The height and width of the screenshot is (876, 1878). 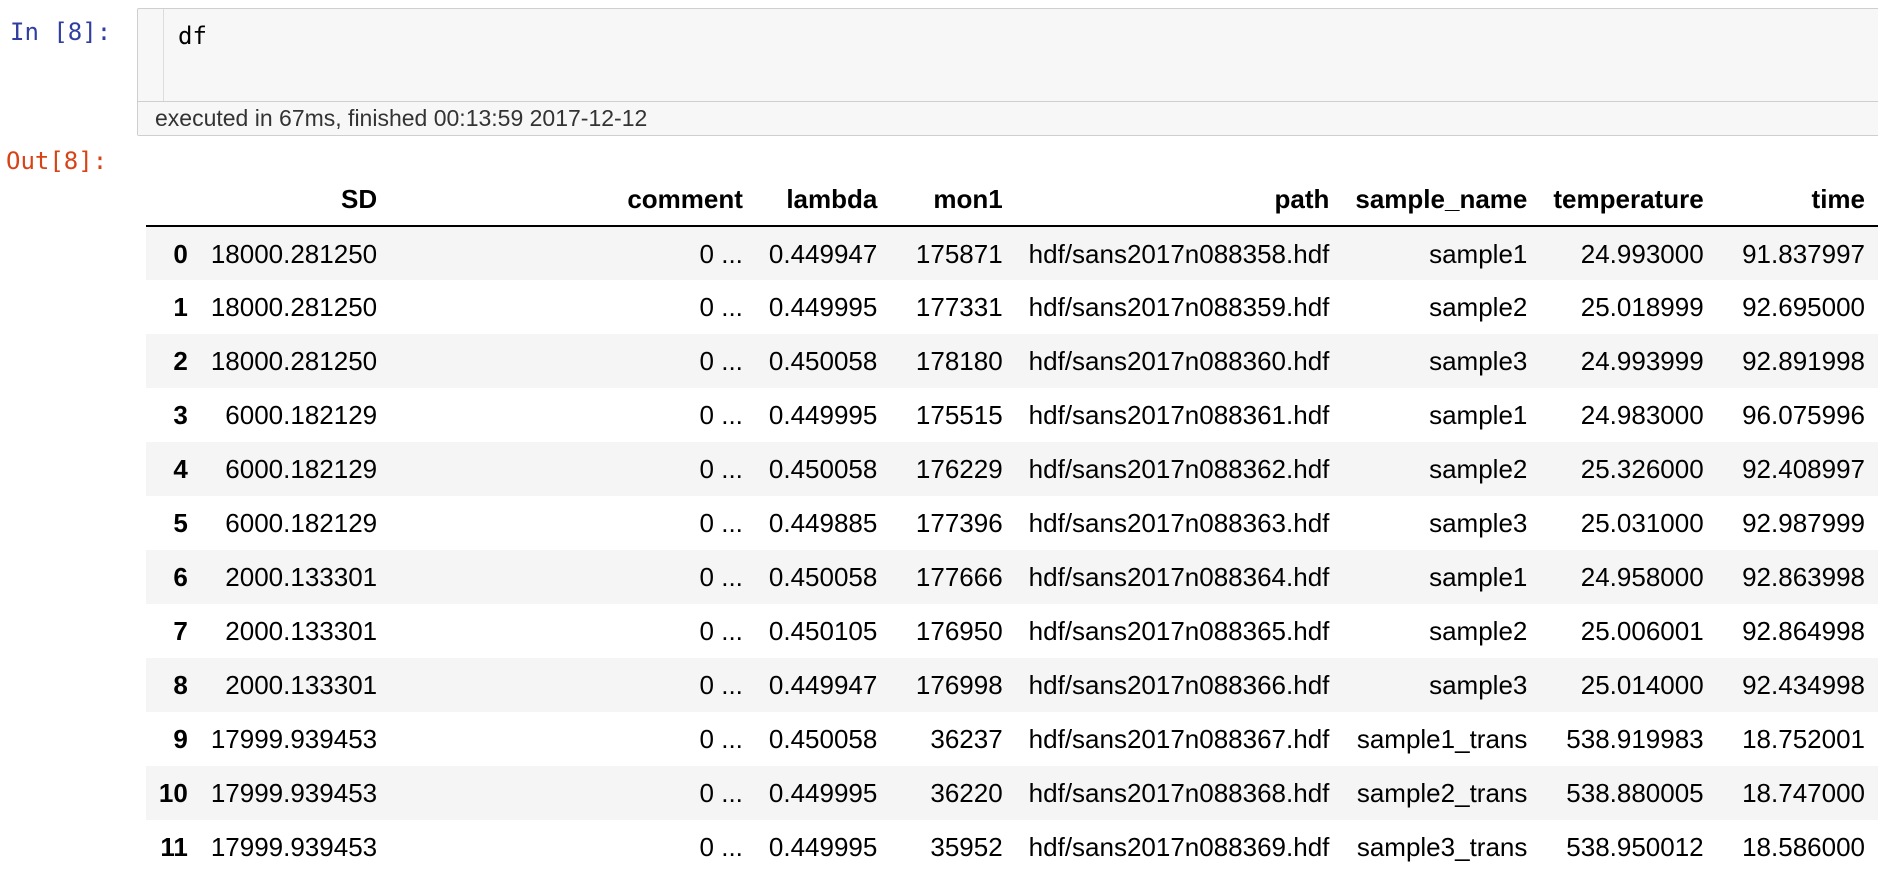 What do you see at coordinates (173, 793) in the screenshot?
I see `row-index: 10` at bounding box center [173, 793].